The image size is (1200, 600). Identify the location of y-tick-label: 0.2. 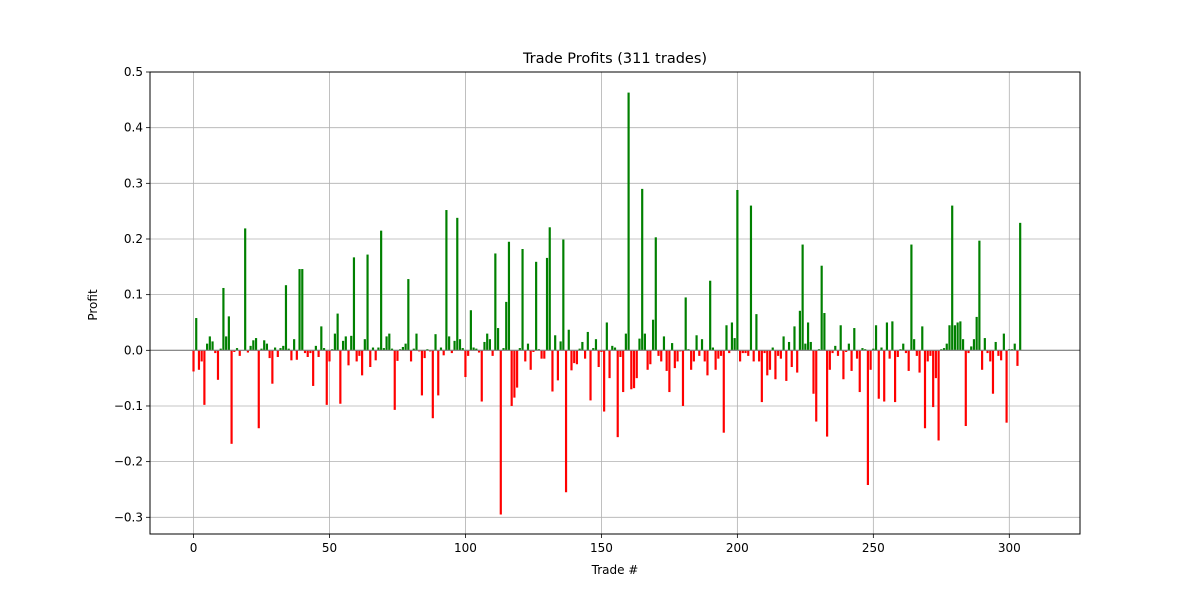
(133, 239).